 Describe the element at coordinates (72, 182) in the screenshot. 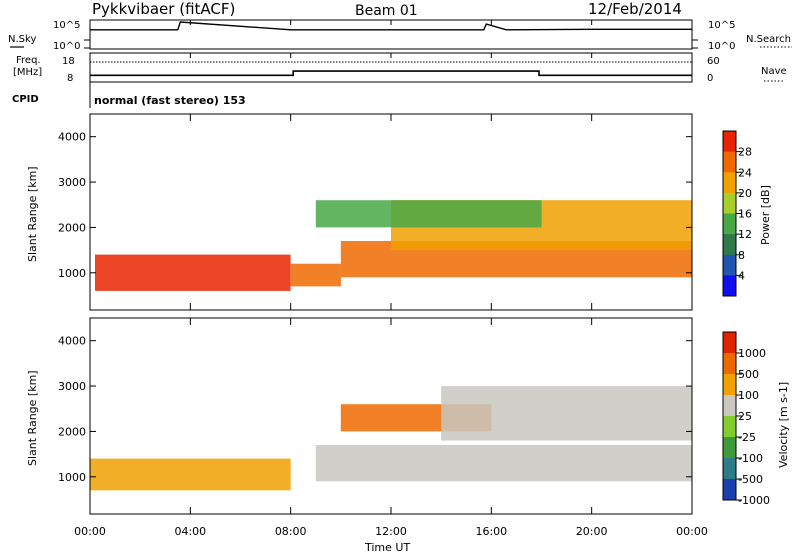

I see `power-ticks-label-2: 3000` at that location.